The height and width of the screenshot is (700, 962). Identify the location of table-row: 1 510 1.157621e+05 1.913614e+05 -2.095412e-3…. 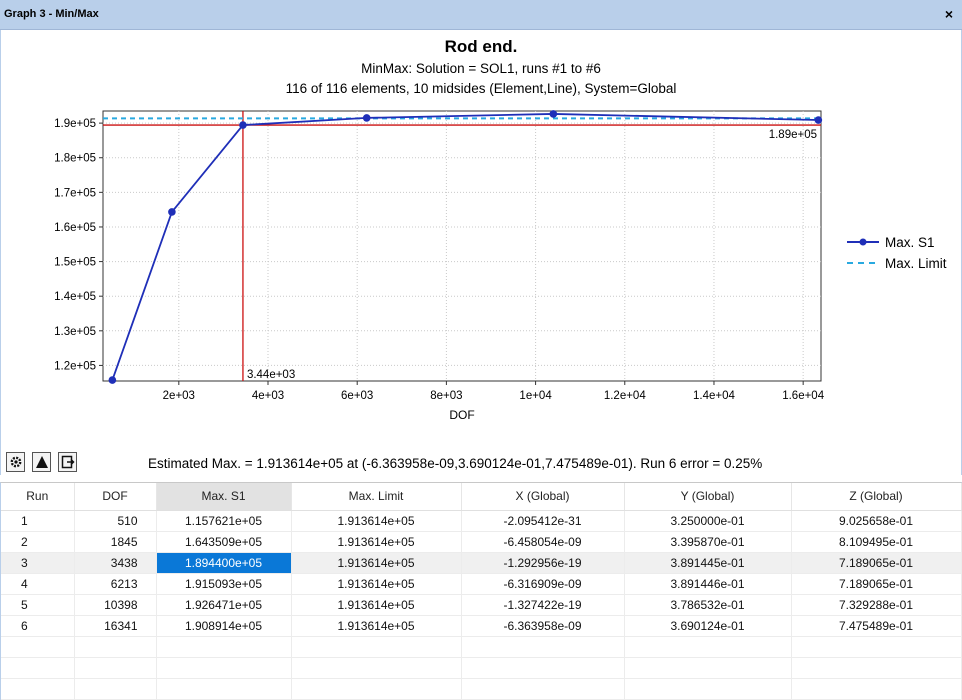
(481, 521).